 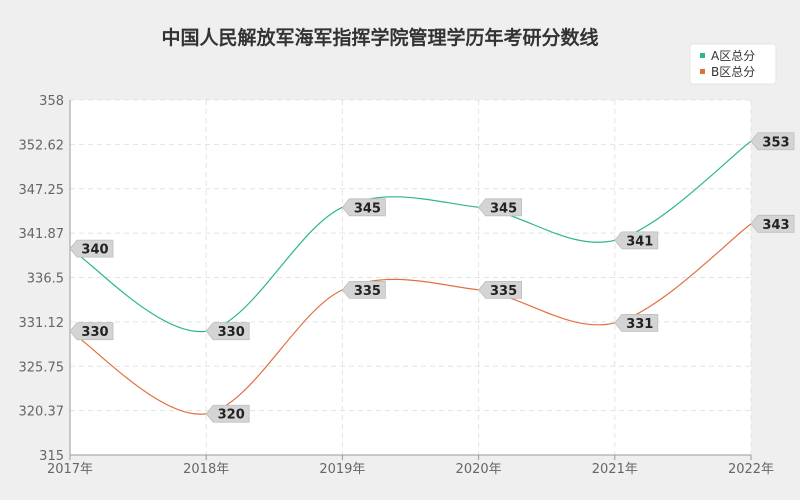 I want to click on y-tick-label: 347.25, so click(x=42, y=190).